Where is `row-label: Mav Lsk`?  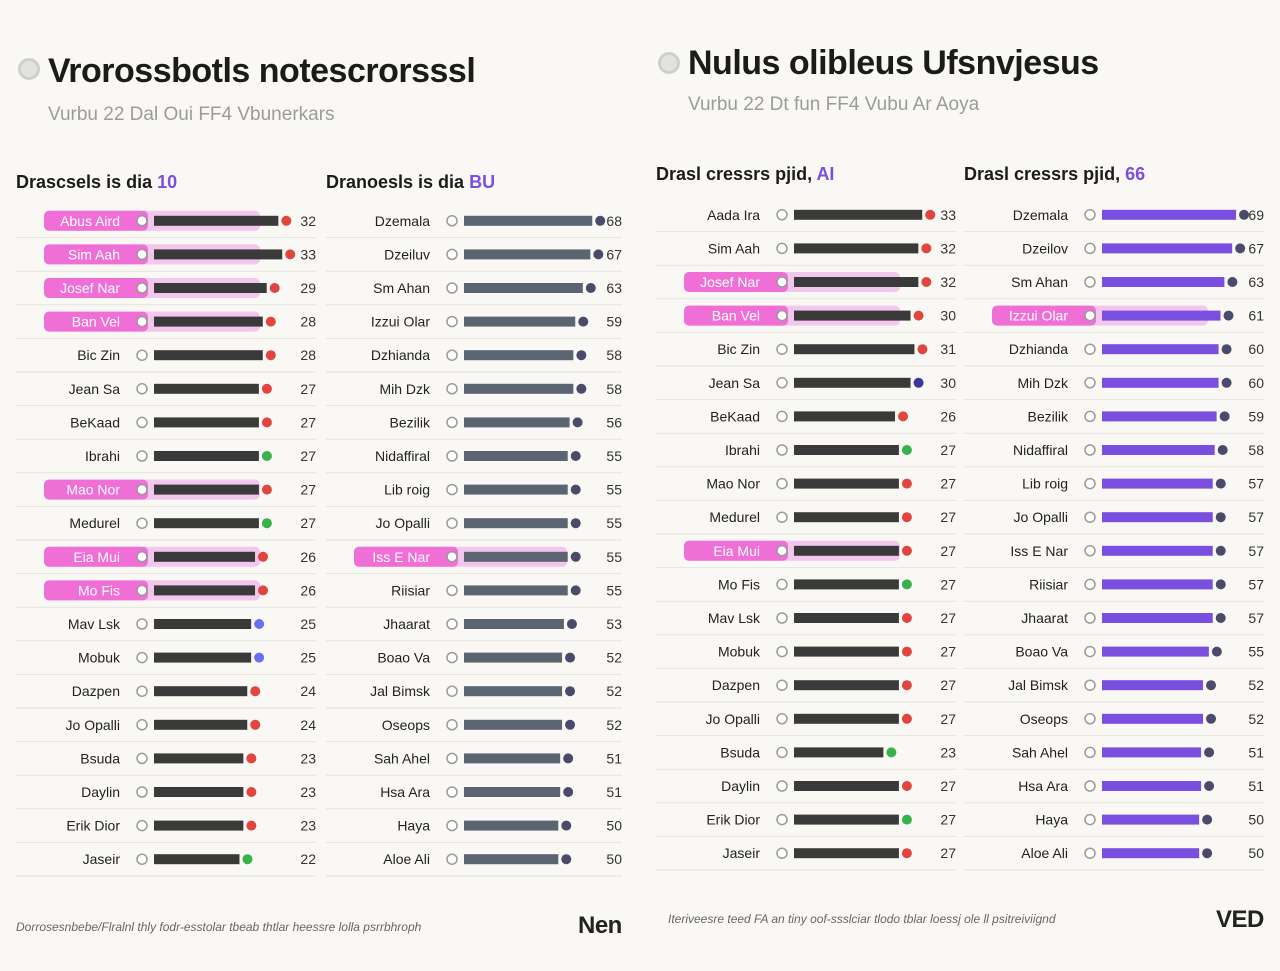 row-label: Mav Lsk is located at coordinates (94, 624).